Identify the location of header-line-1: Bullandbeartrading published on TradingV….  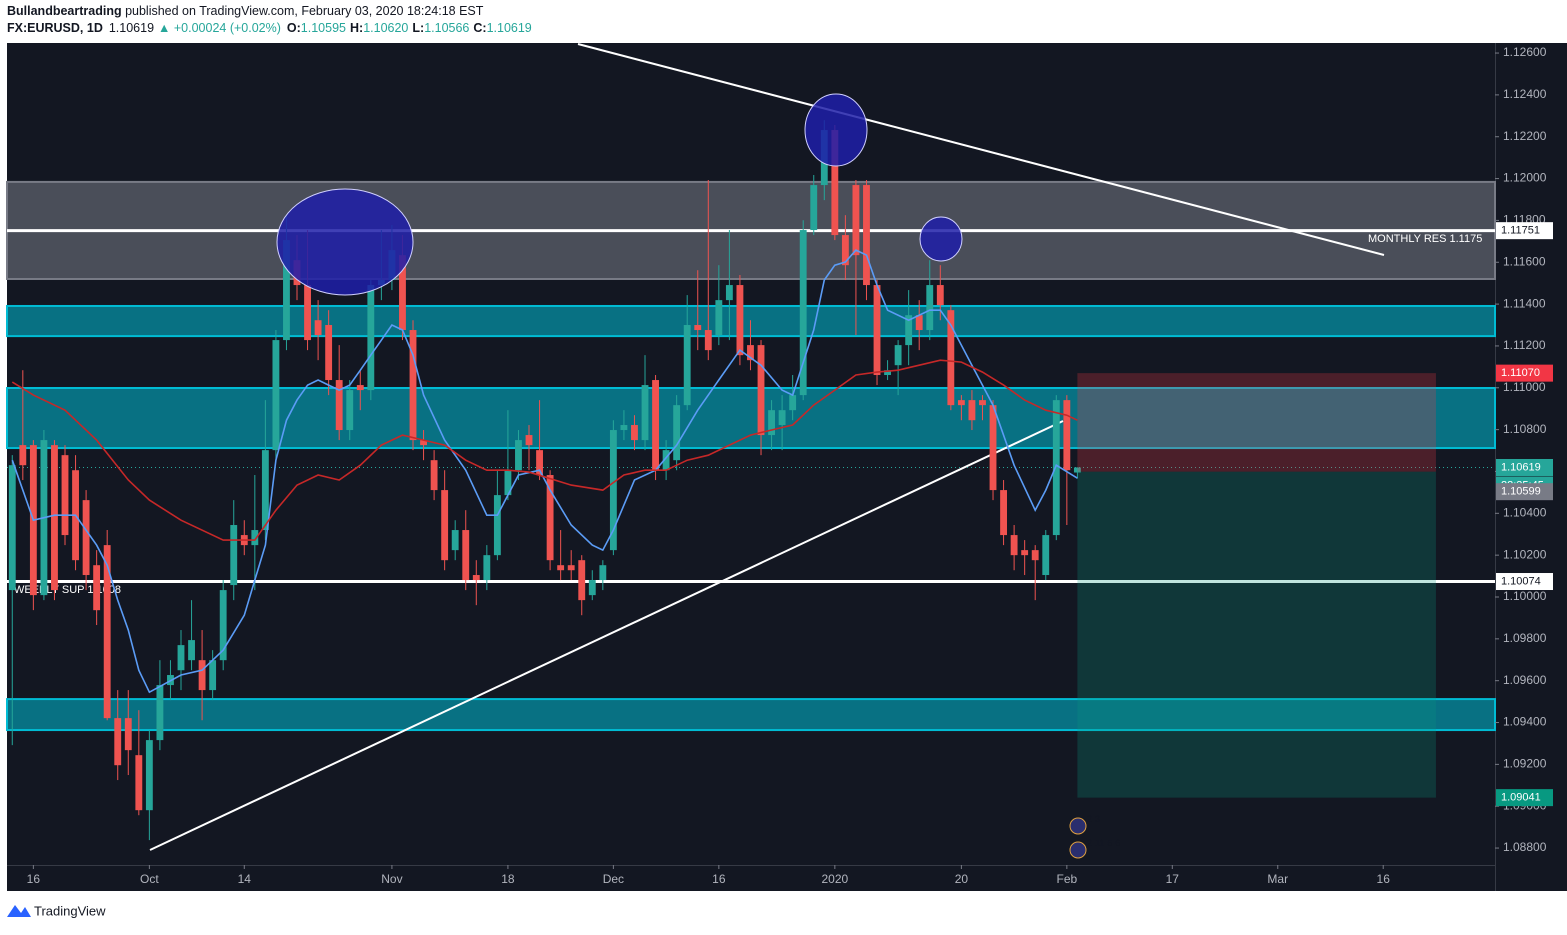
(245, 11).